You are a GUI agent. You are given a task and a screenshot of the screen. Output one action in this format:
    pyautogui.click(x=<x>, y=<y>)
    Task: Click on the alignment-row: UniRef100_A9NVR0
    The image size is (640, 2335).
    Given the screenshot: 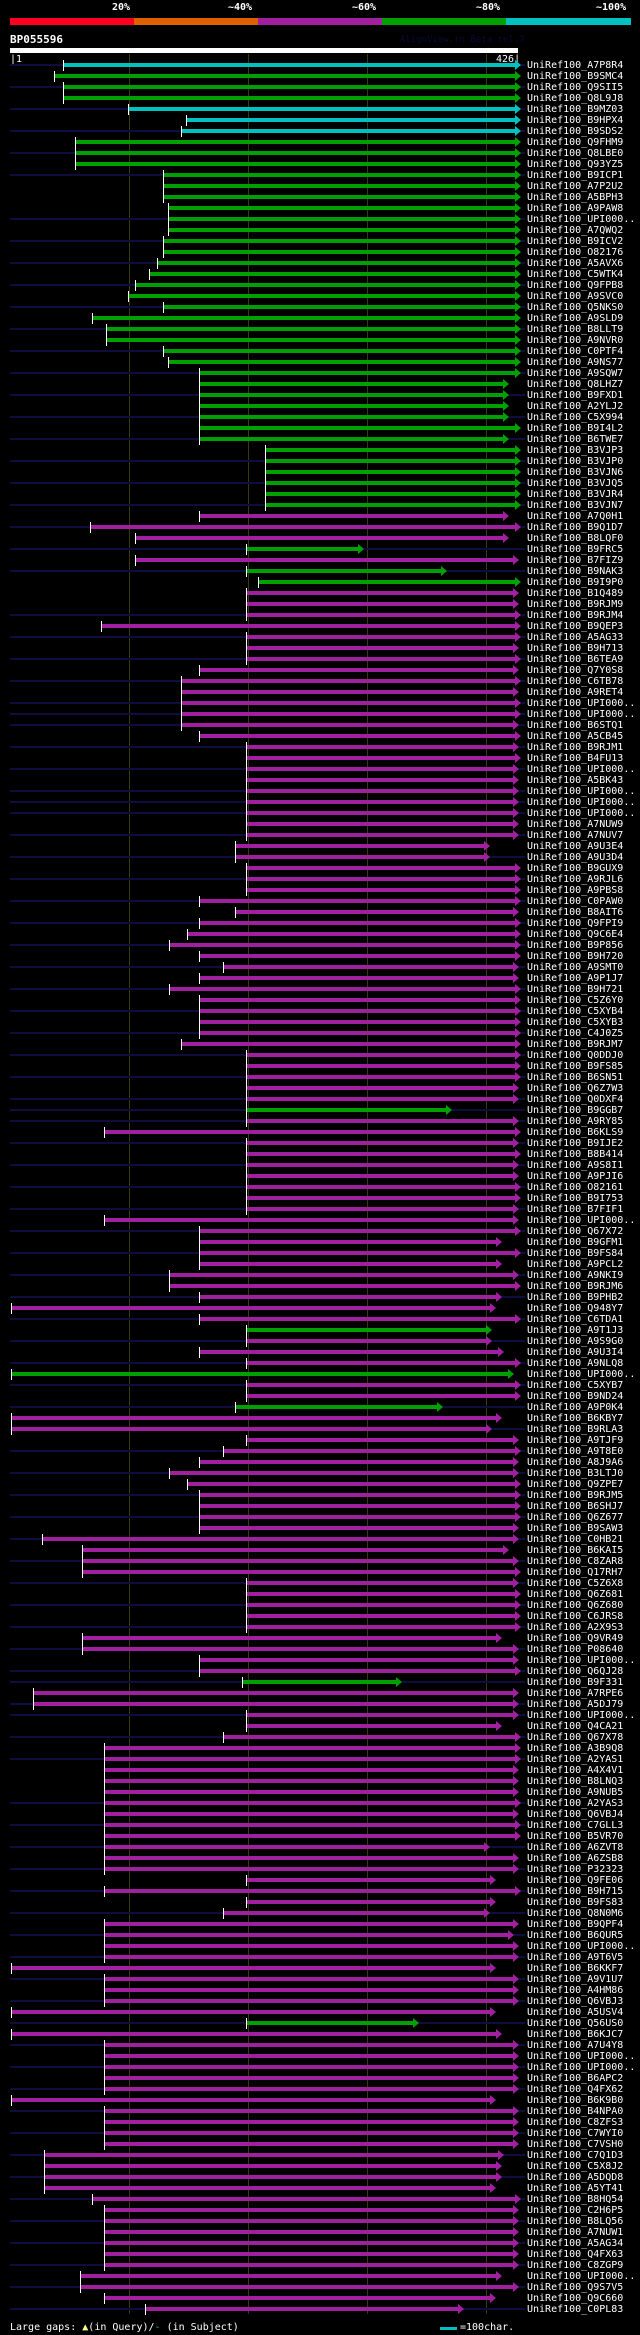 What is the action you would take?
    pyautogui.click(x=320, y=340)
    